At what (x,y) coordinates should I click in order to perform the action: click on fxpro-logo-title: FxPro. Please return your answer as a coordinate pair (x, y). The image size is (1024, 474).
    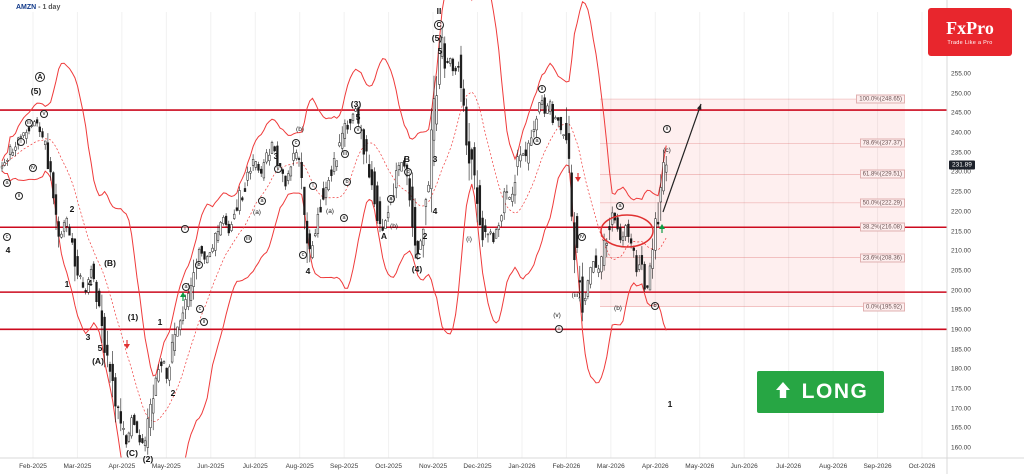
    Looking at the image, I should click on (970, 27).